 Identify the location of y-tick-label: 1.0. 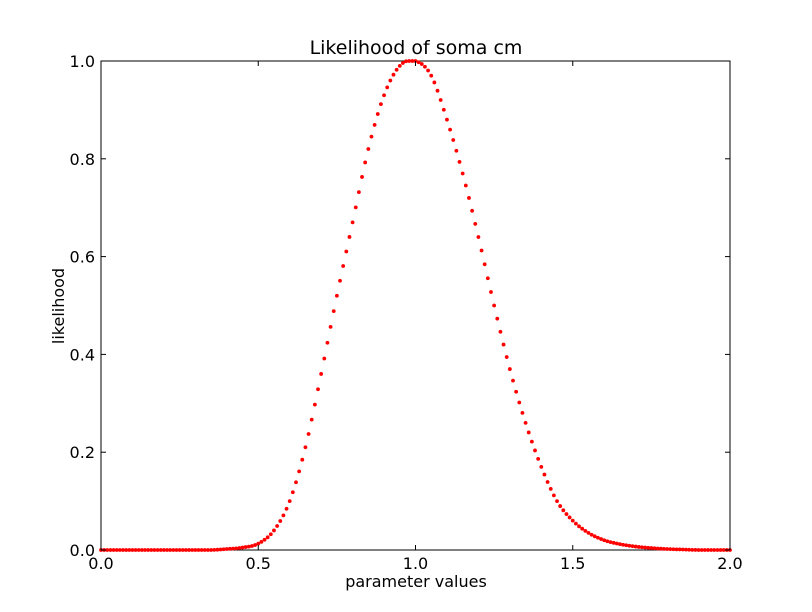
(82, 61).